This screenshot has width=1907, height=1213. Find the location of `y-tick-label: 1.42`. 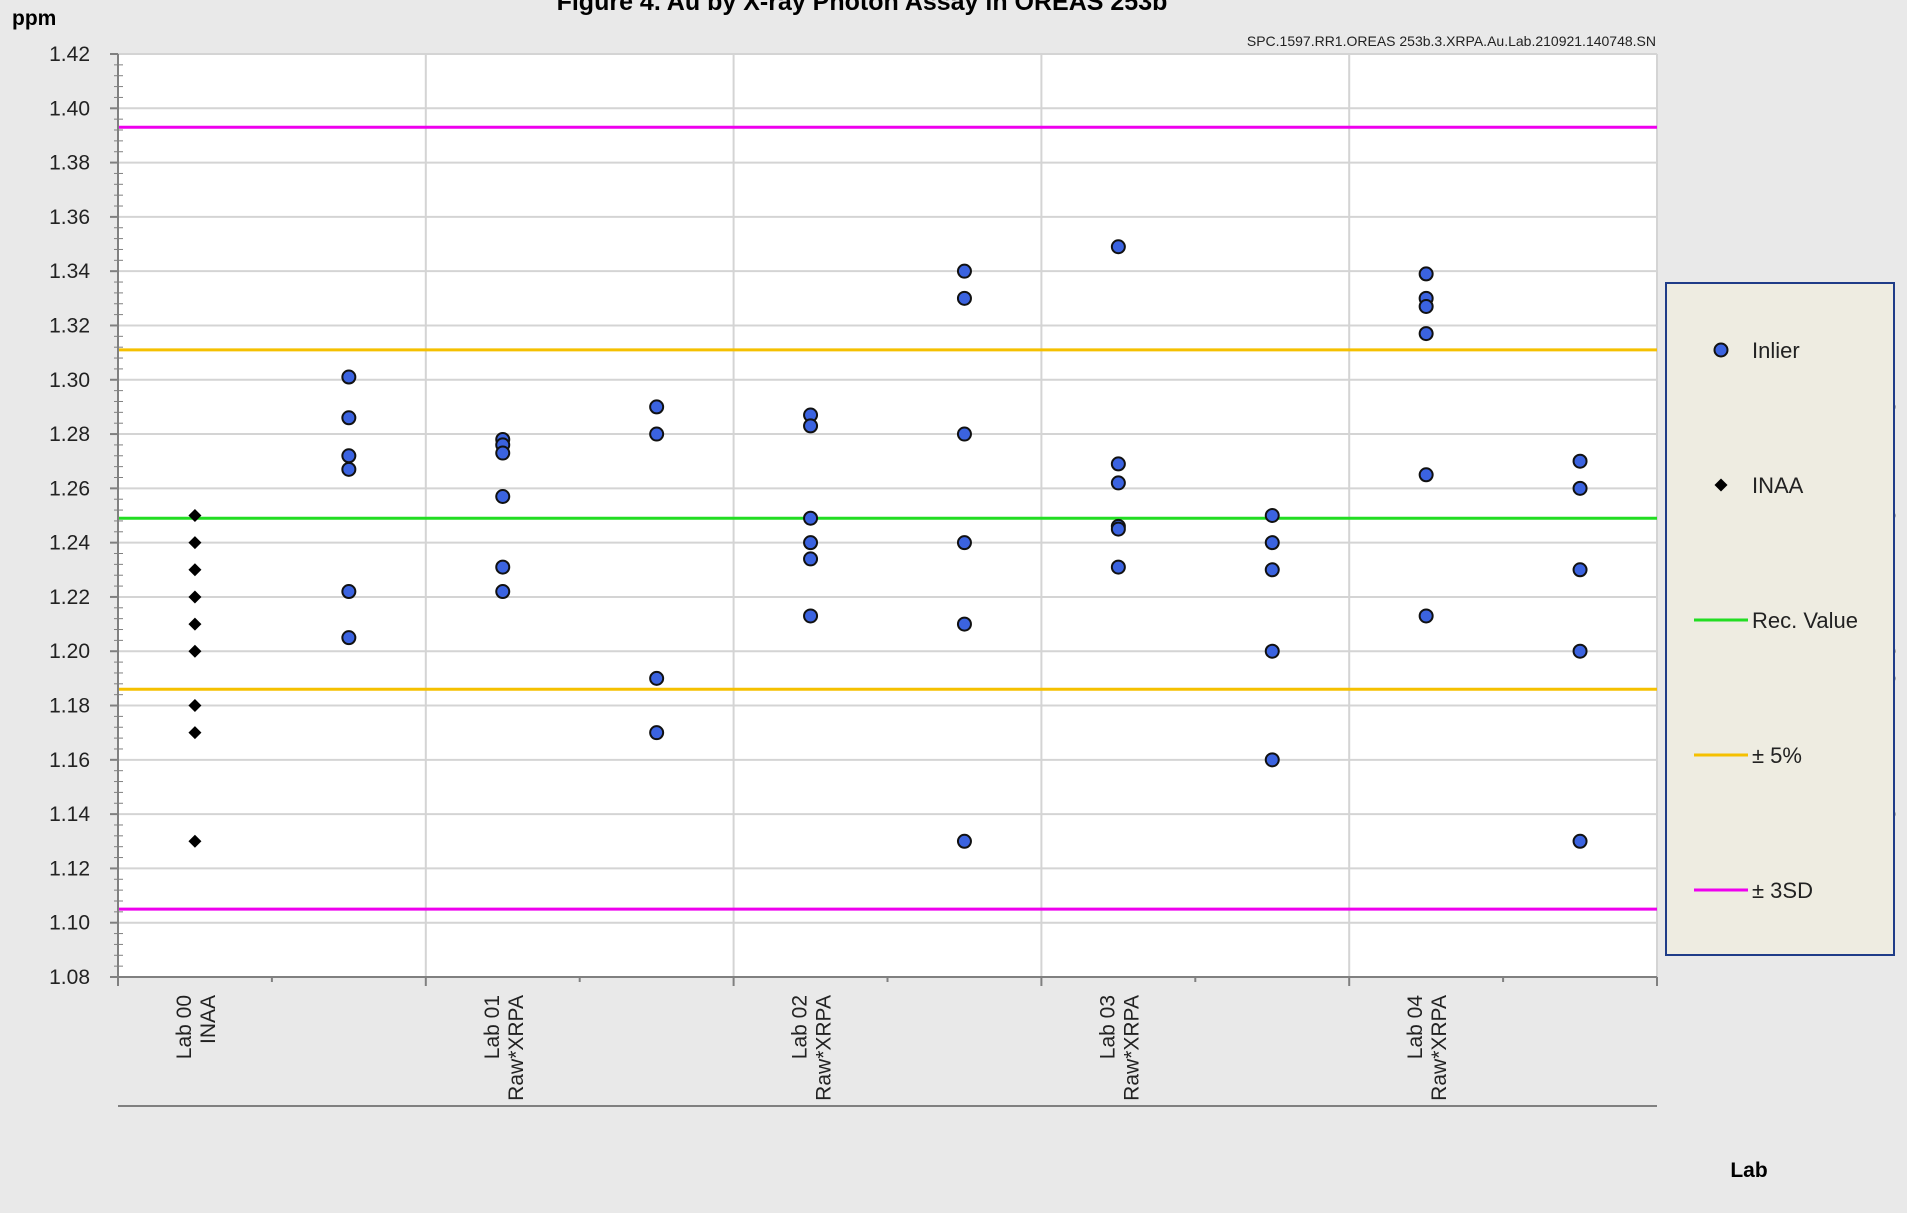

y-tick-label: 1.42 is located at coordinates (69, 54).